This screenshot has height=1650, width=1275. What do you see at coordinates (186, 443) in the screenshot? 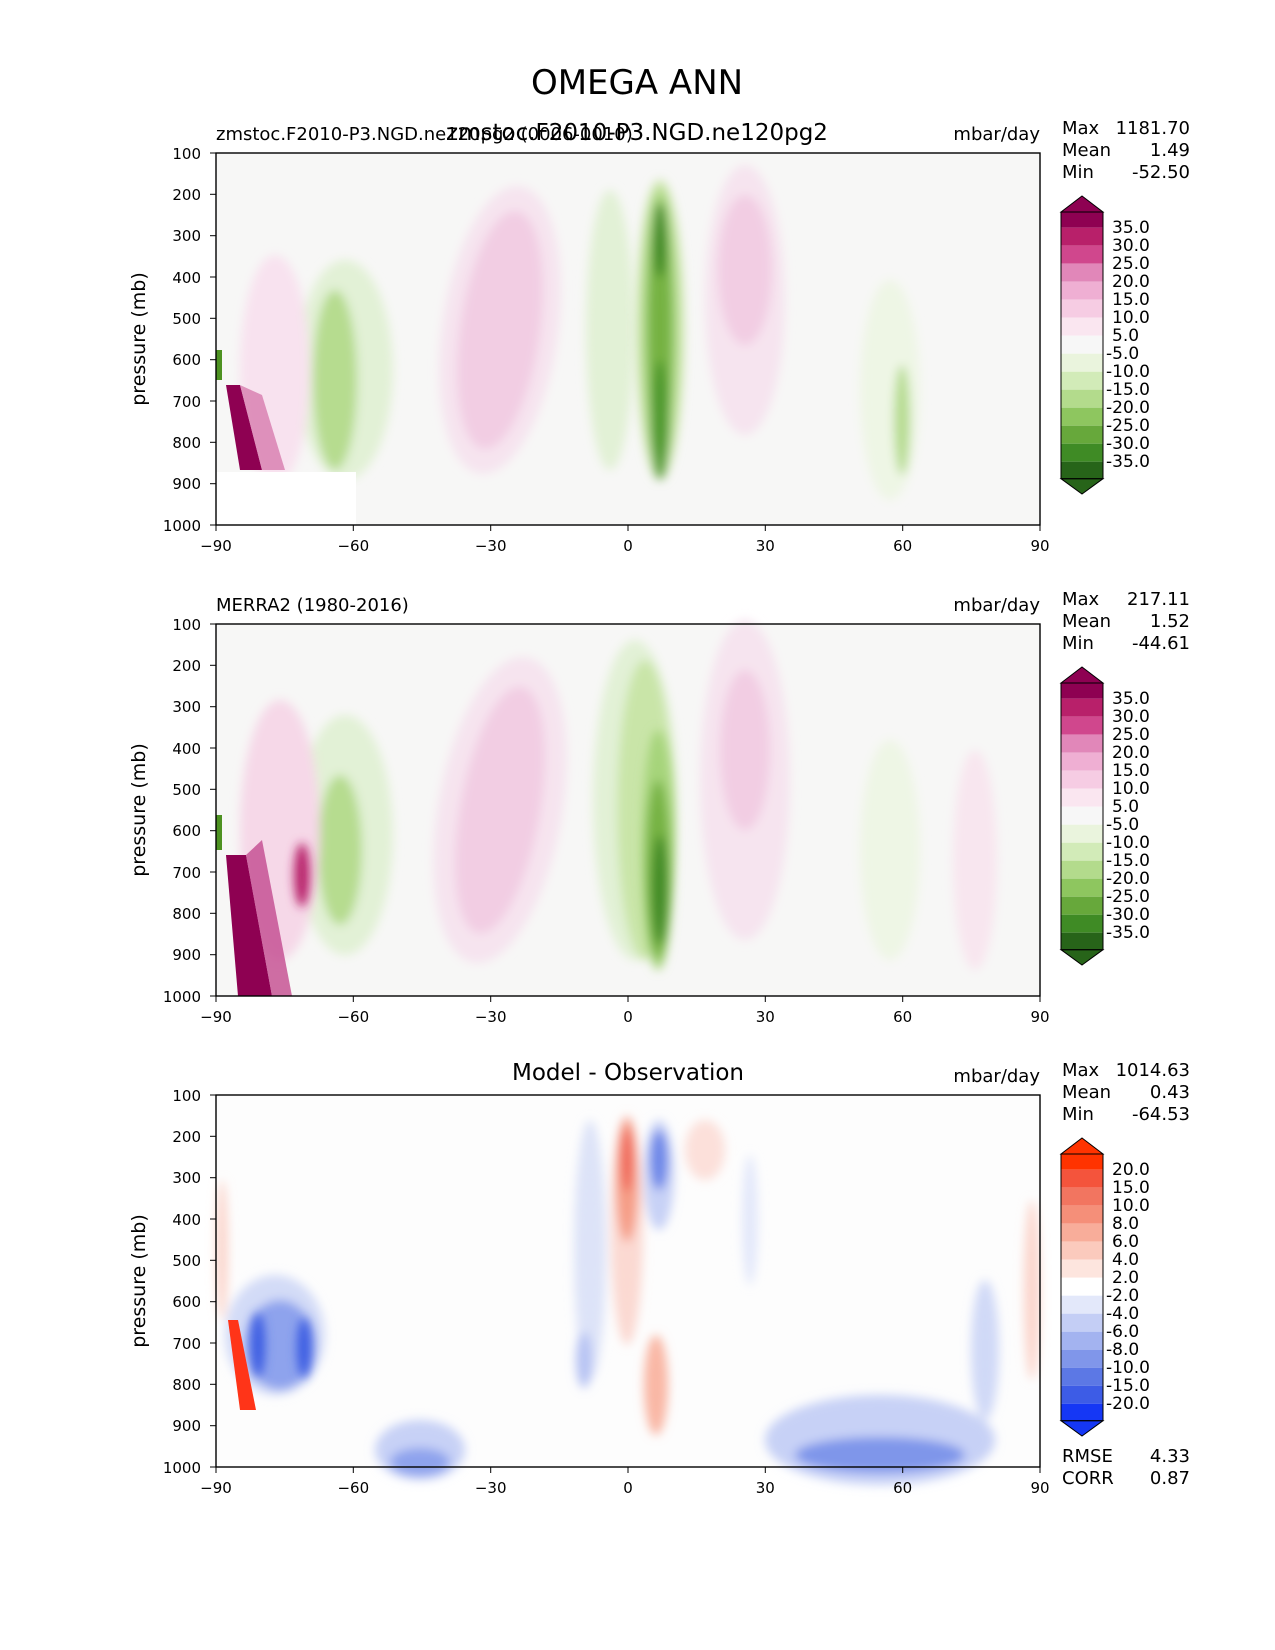
I see `test-y-tick-label: 800` at bounding box center [186, 443].